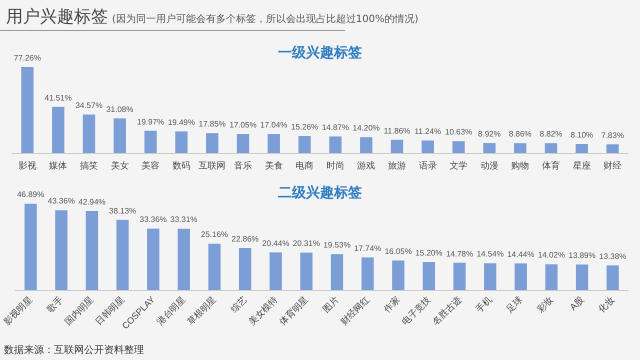  I want to click on data-label: 34.57%, so click(89, 105).